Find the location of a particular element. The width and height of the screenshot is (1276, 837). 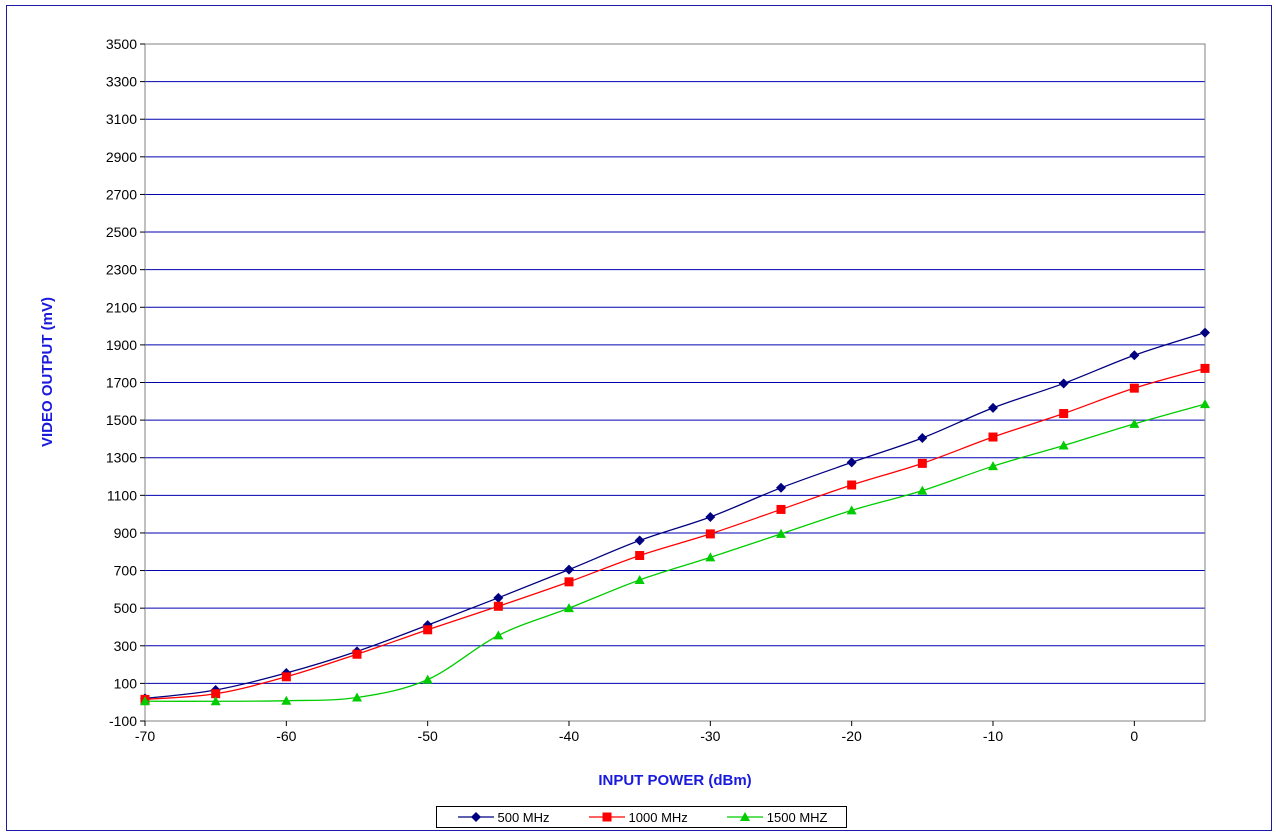

x-tick-label: -10 is located at coordinates (993, 736).